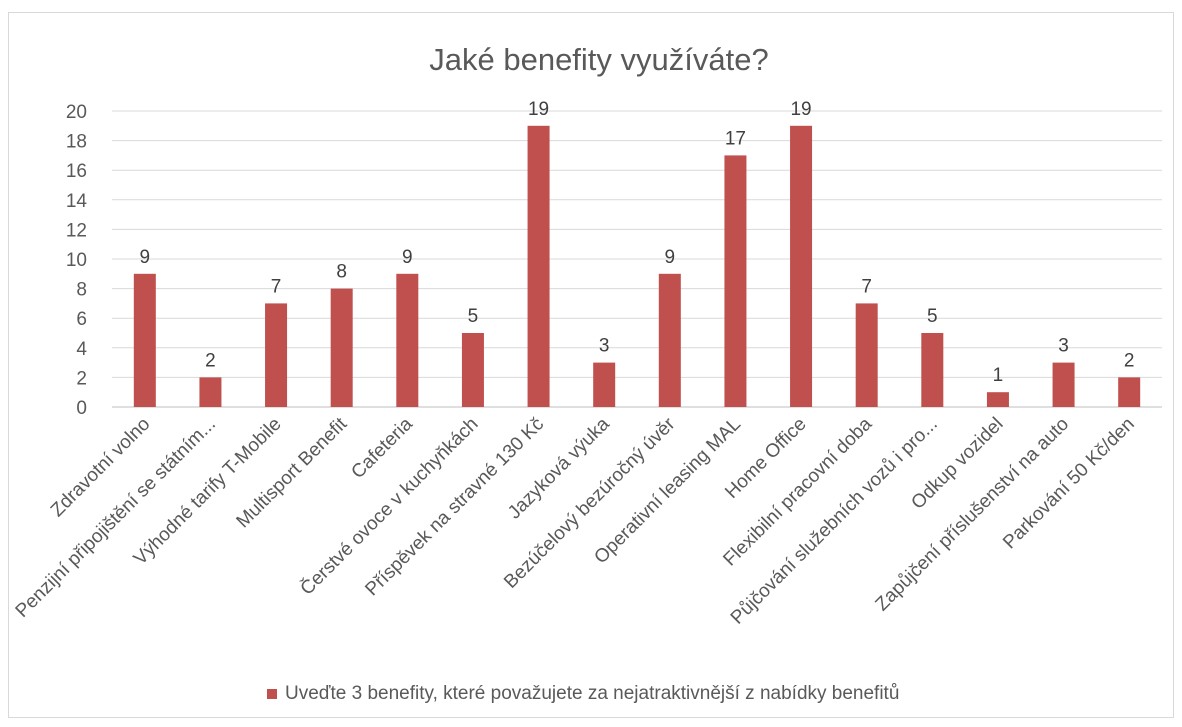 The image size is (1182, 727). I want to click on data-label: 17, so click(735, 138).